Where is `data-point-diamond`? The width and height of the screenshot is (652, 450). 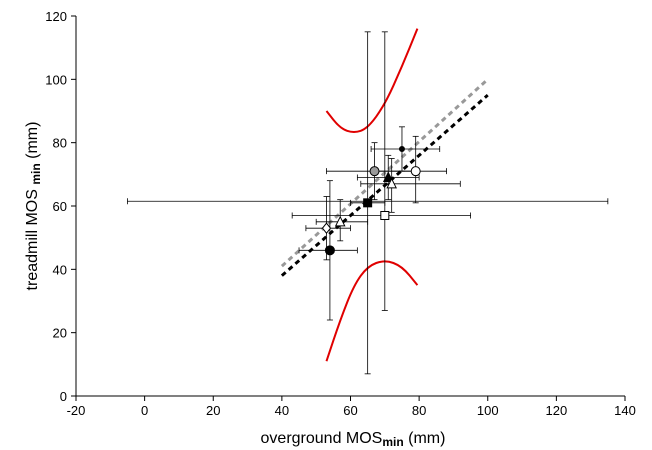
data-point-diamond is located at coordinates (326, 228).